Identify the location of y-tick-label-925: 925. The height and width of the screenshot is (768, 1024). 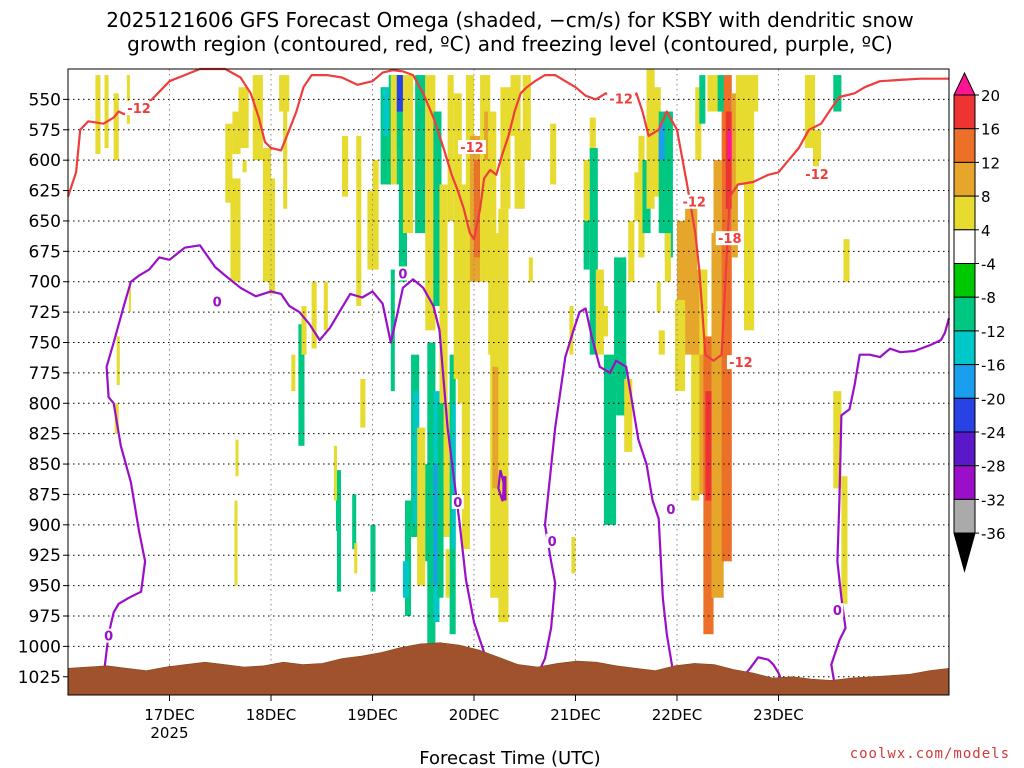
(45, 556).